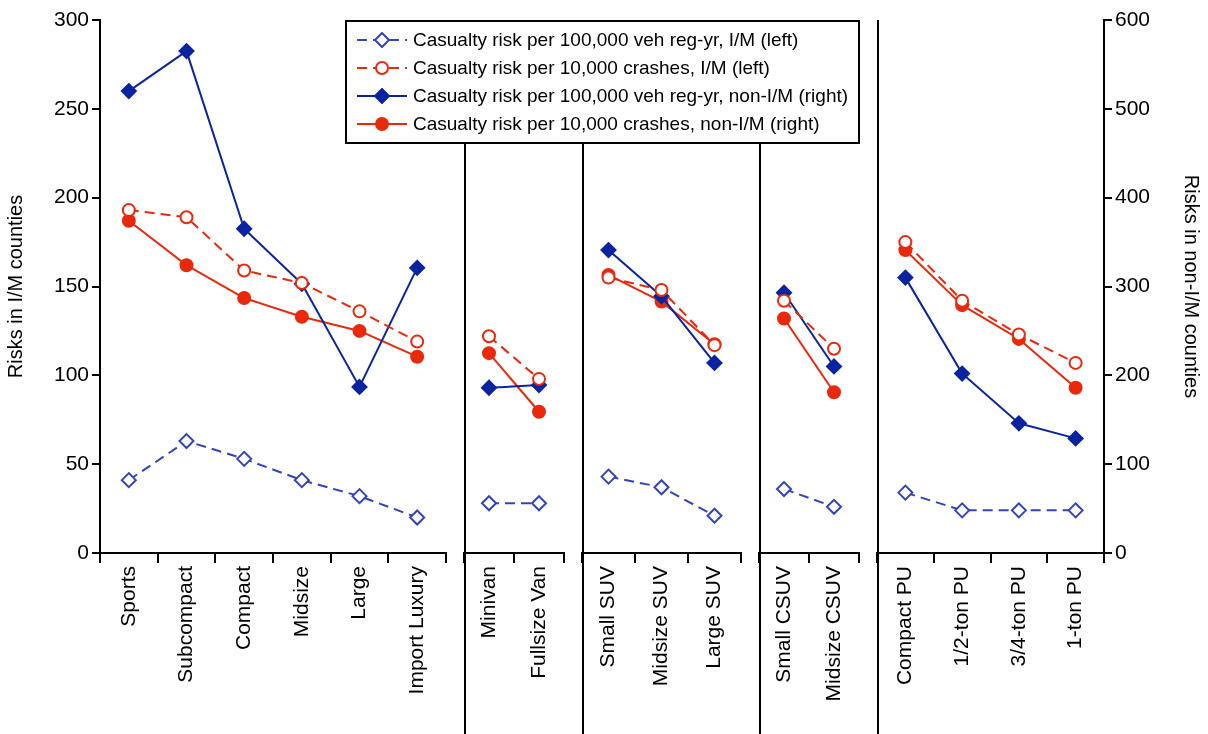  What do you see at coordinates (1133, 196) in the screenshot?
I see `y2-tick-label: 400` at bounding box center [1133, 196].